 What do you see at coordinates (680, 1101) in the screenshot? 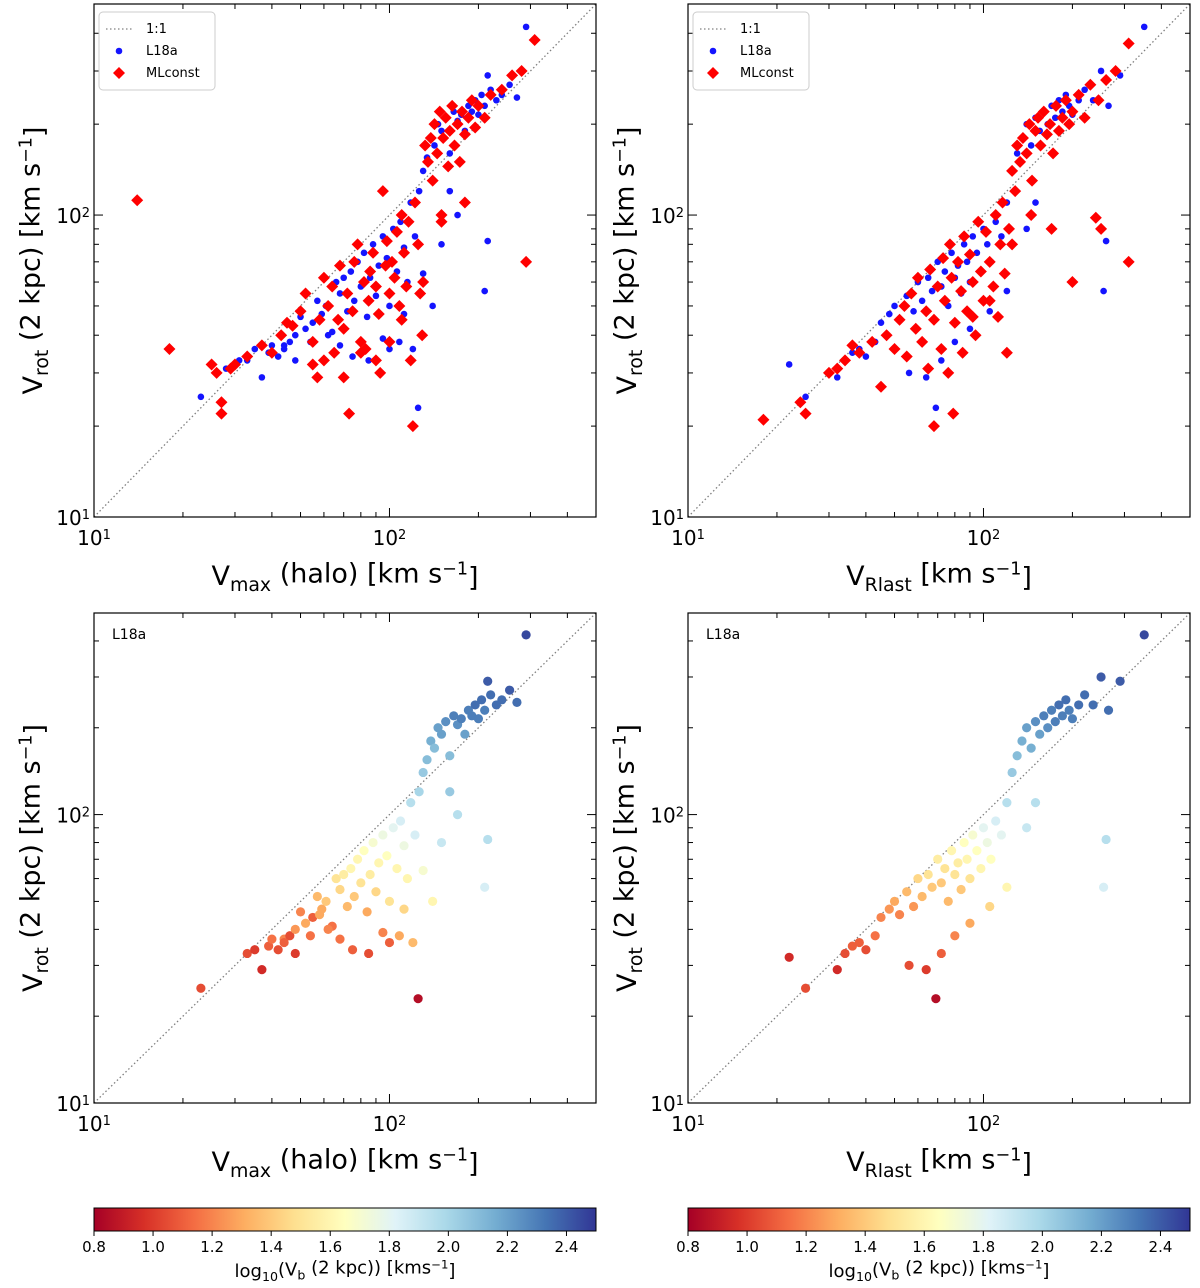
I see `y-tick-label-part-1: 1` at bounding box center [680, 1101].